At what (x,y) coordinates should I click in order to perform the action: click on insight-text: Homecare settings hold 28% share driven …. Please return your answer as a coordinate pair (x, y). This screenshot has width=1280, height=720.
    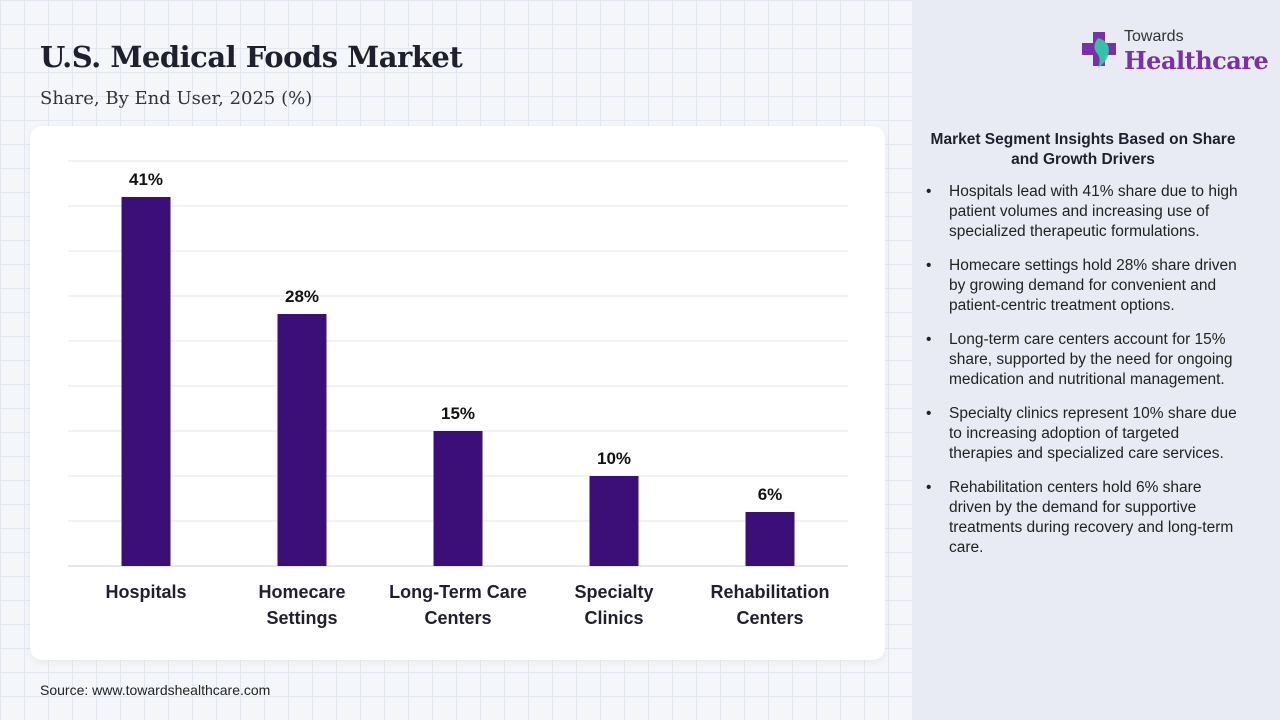
    Looking at the image, I should click on (1093, 285).